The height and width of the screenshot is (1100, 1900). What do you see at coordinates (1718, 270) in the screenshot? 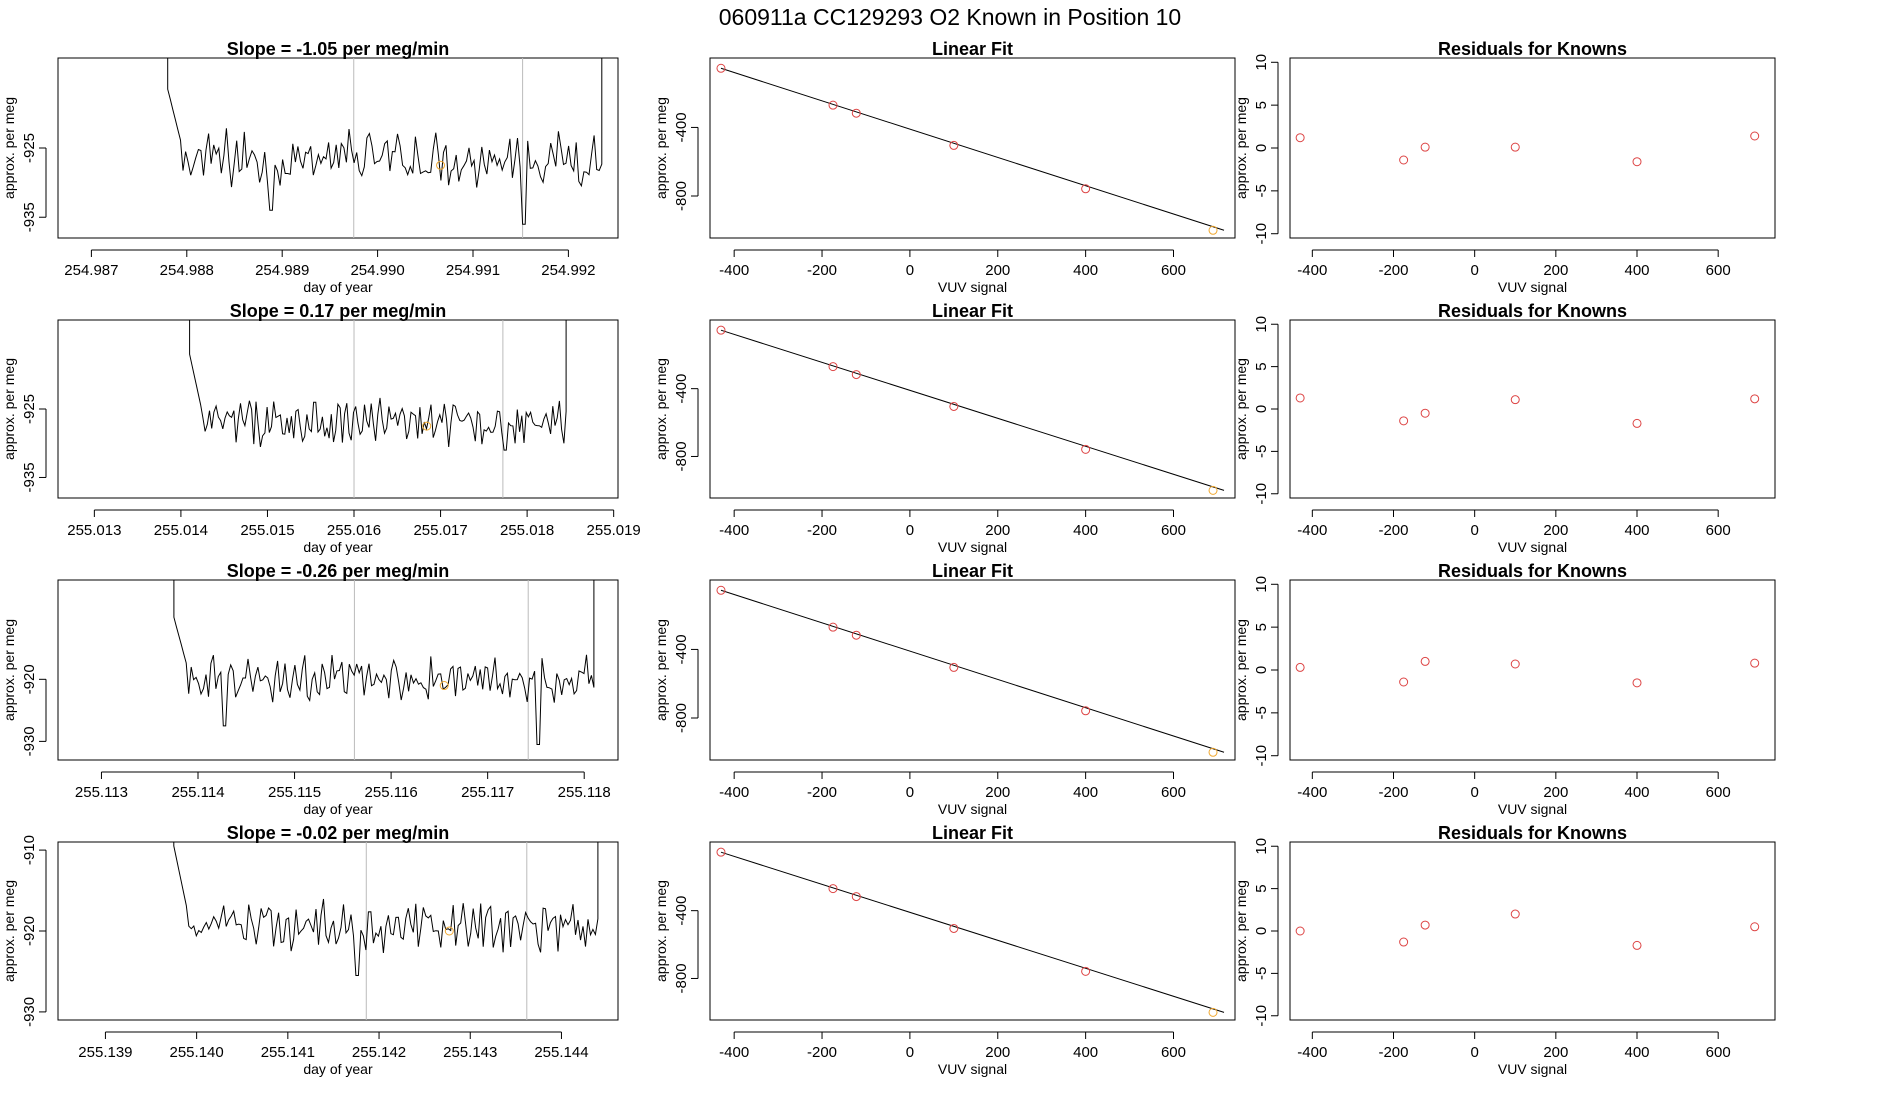
I see `residuals-1-x-tick-label: 600` at bounding box center [1718, 270].